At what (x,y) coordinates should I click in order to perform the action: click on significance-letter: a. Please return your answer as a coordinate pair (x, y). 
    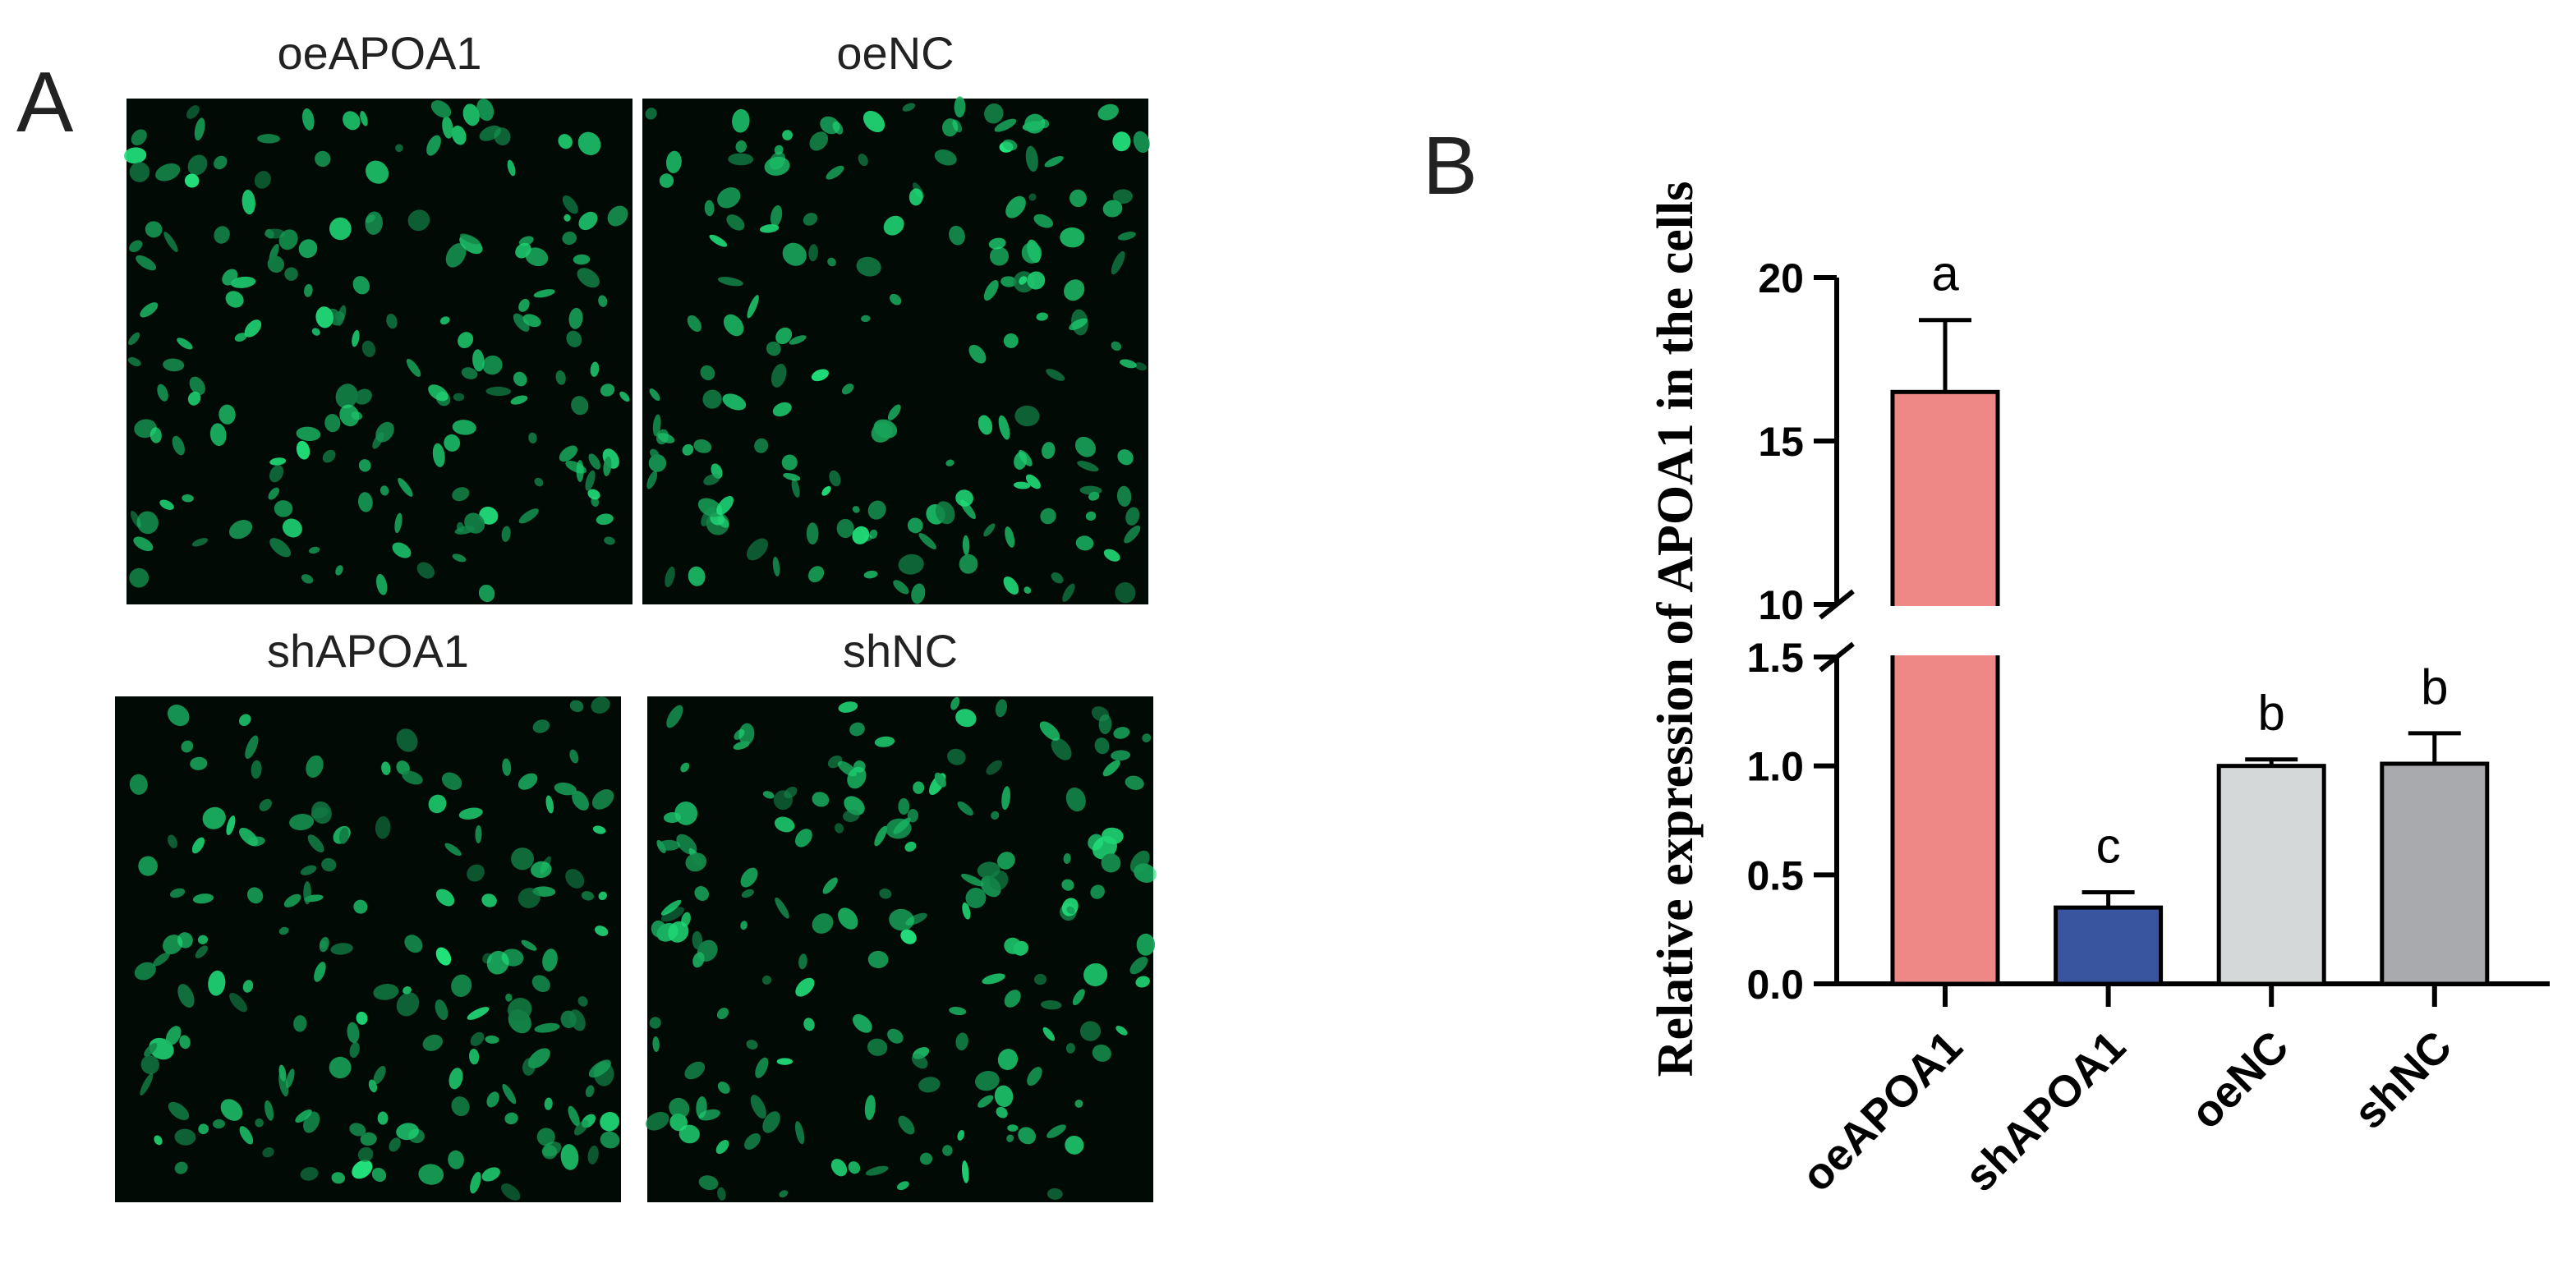
    Looking at the image, I should click on (1945, 273).